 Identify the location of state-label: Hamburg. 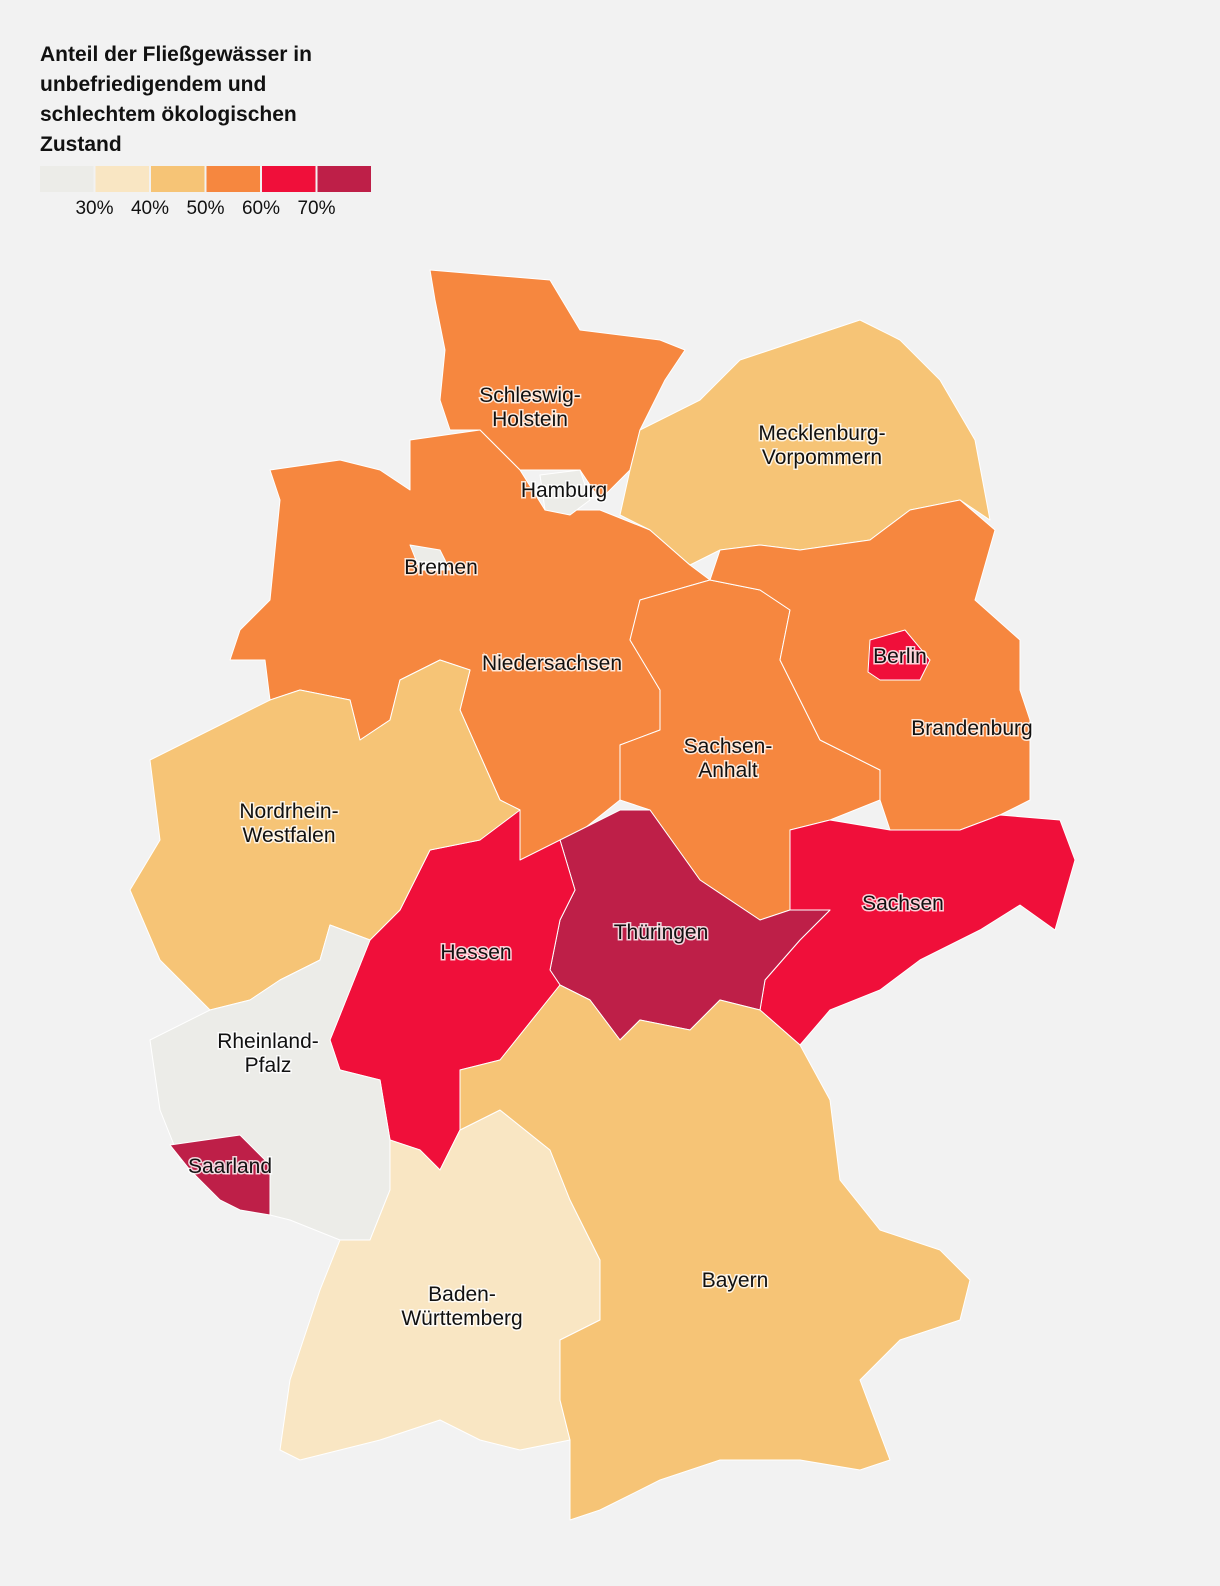
(564, 490).